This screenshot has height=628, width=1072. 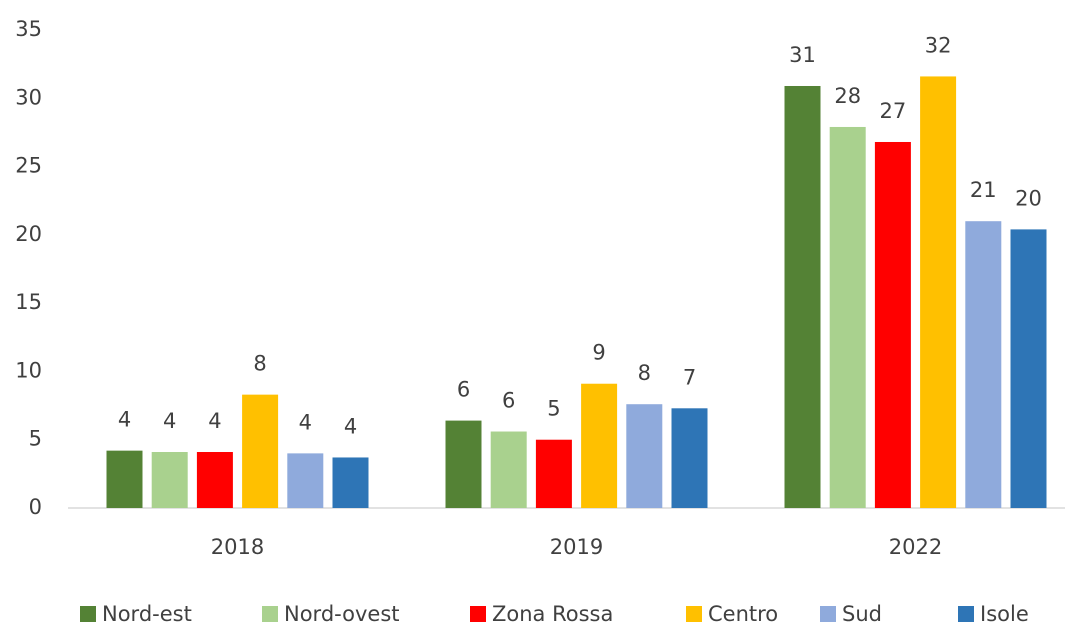 I want to click on data-label: 21, so click(x=983, y=190).